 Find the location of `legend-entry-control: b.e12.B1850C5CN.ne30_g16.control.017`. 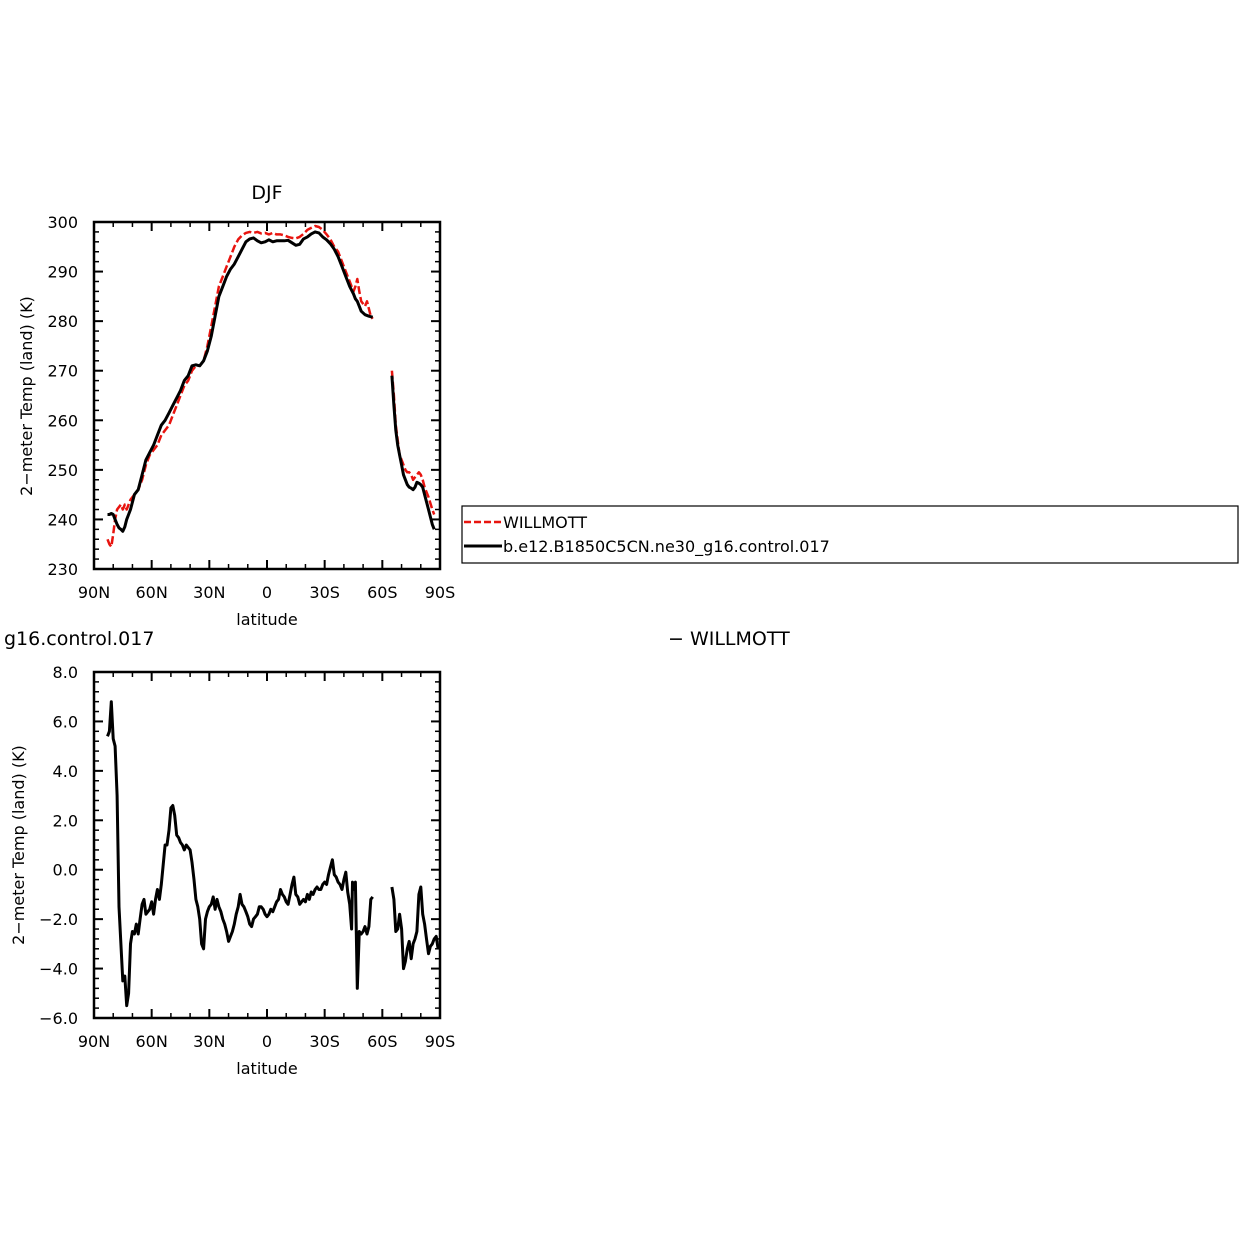

legend-entry-control: b.e12.B1850C5CN.ne30_g16.control.017 is located at coordinates (666, 547).